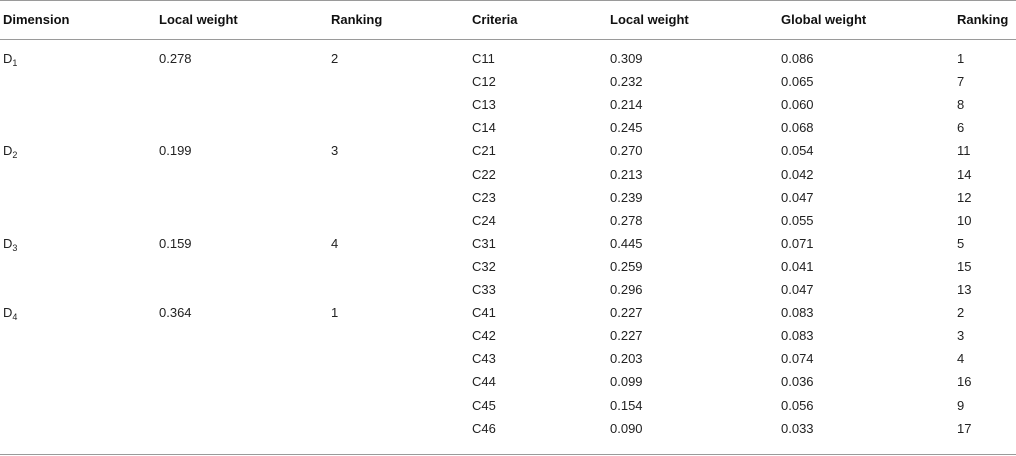 This screenshot has height=456, width=1016. Describe the element at coordinates (797, 428) in the screenshot. I see `criteria-global-weight: 0.033` at that location.